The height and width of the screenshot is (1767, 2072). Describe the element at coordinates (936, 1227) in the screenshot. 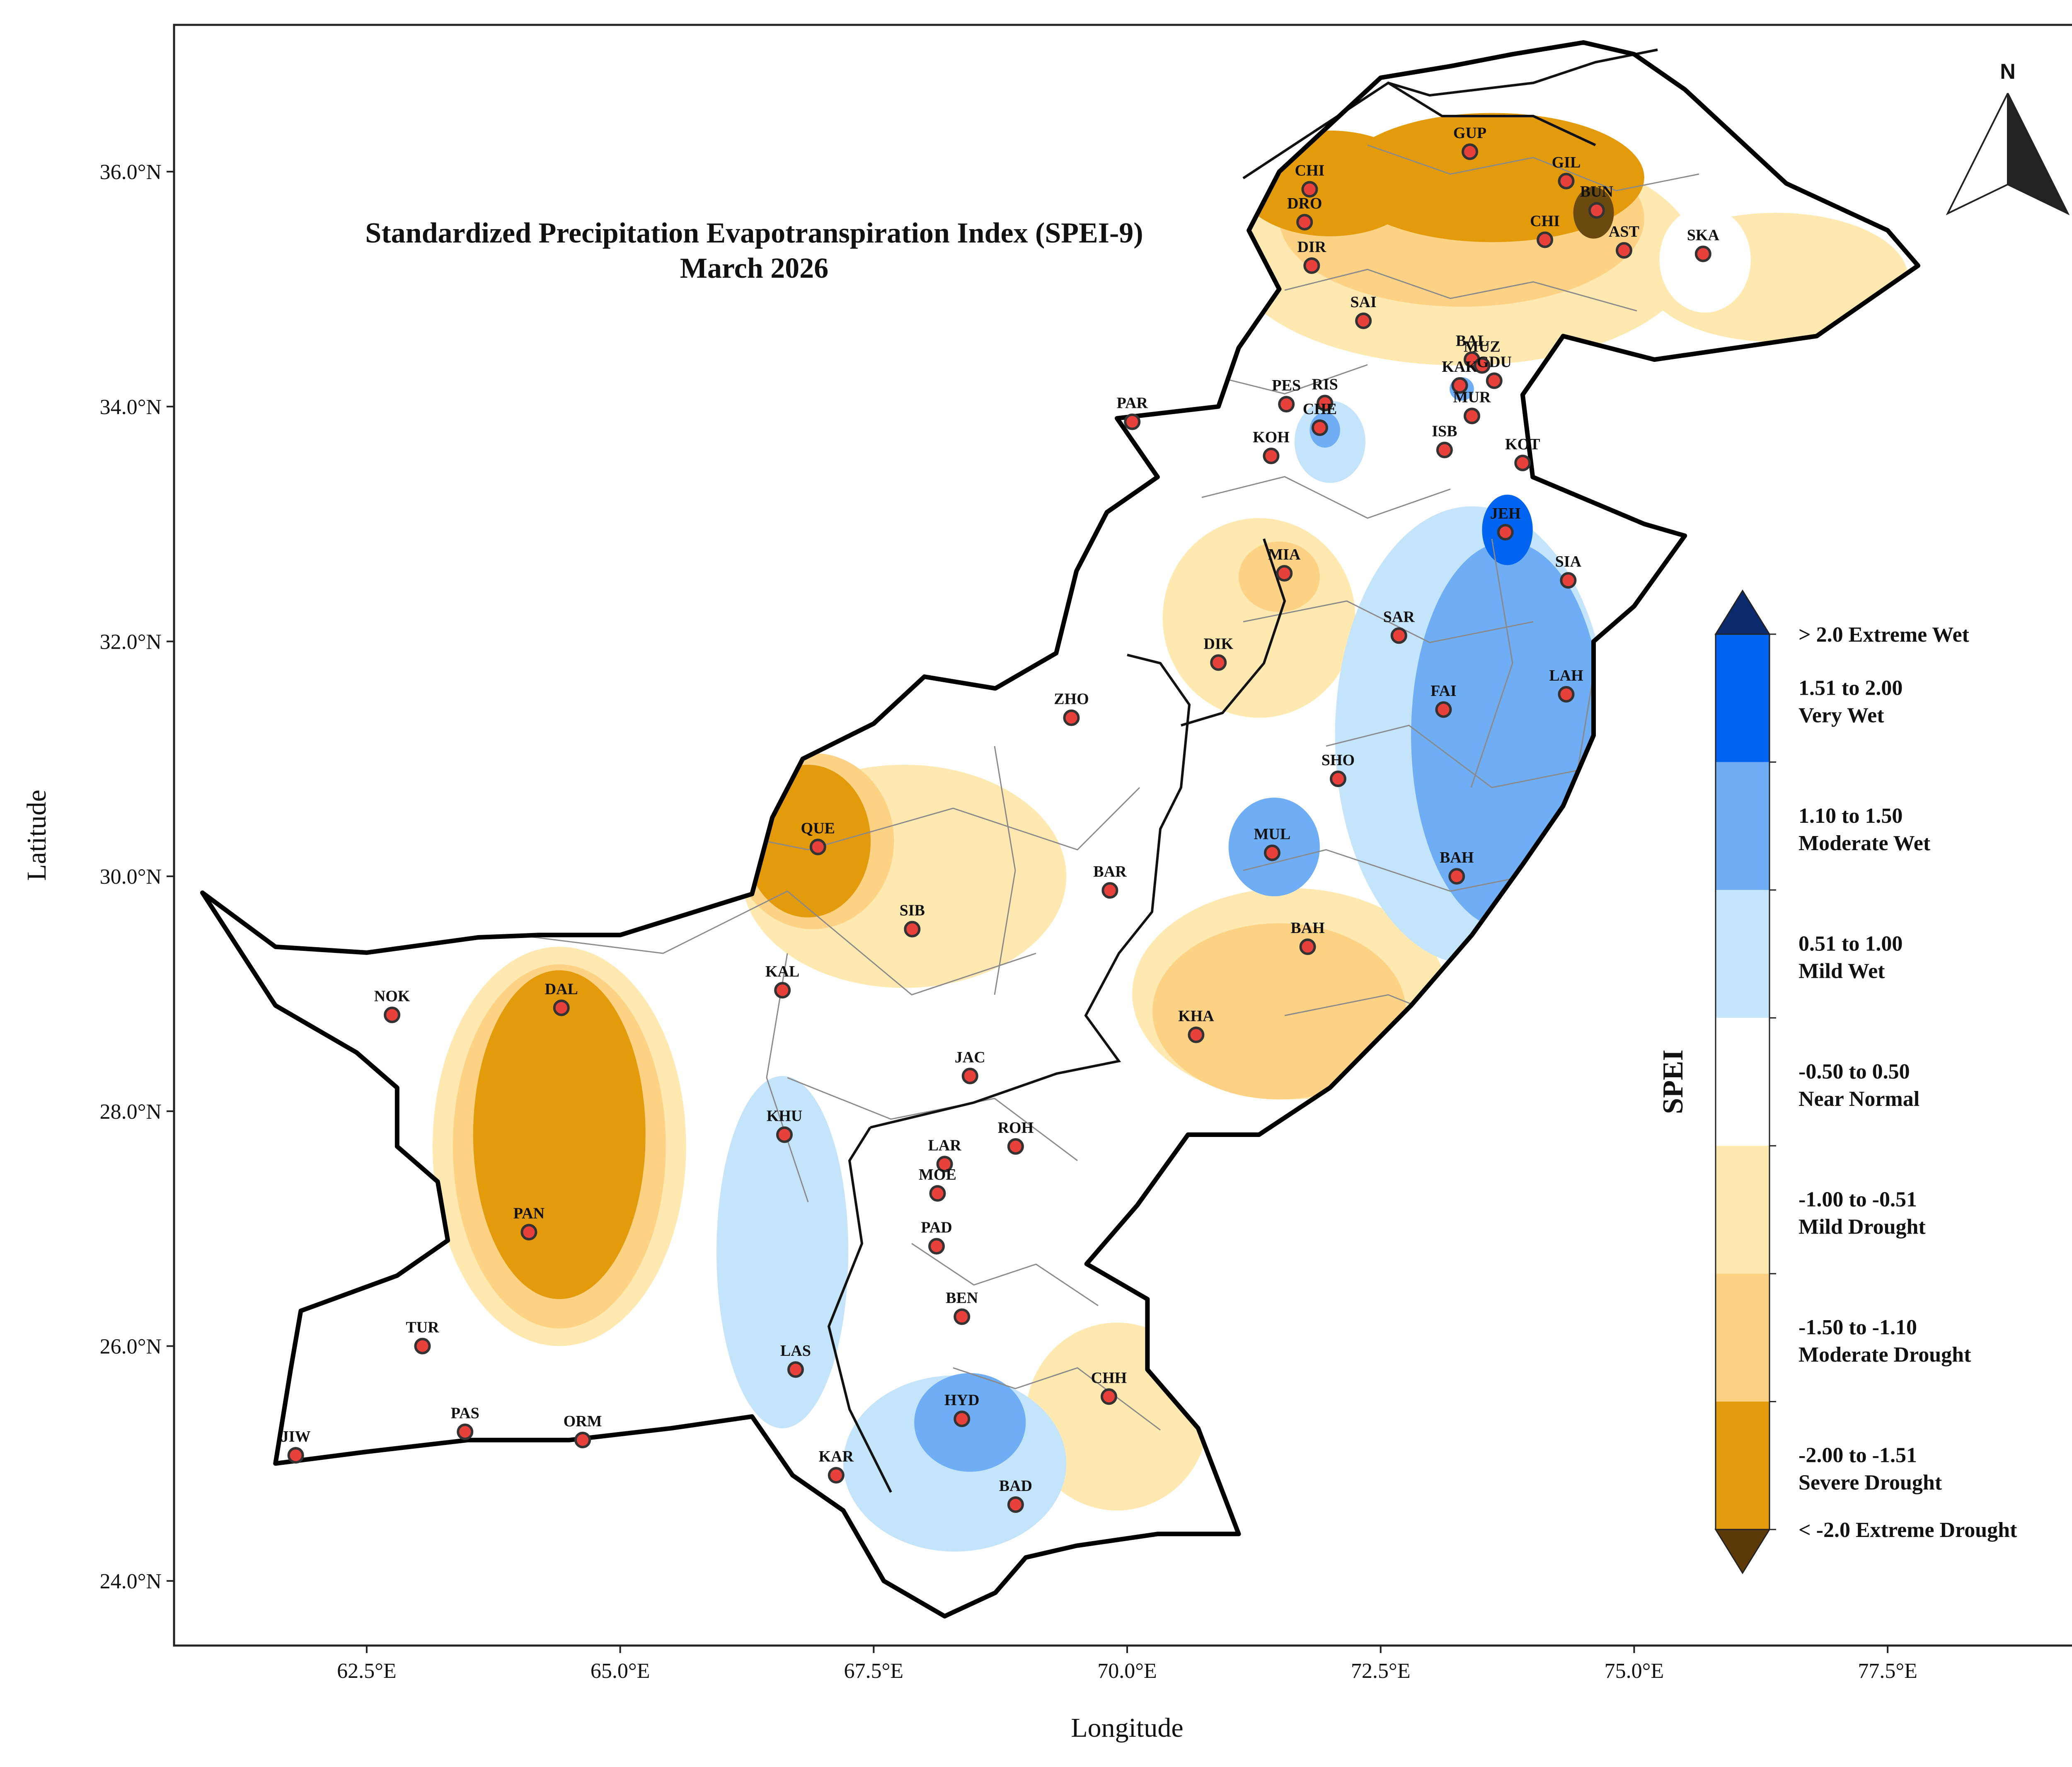

I see `station-label: PAD` at that location.